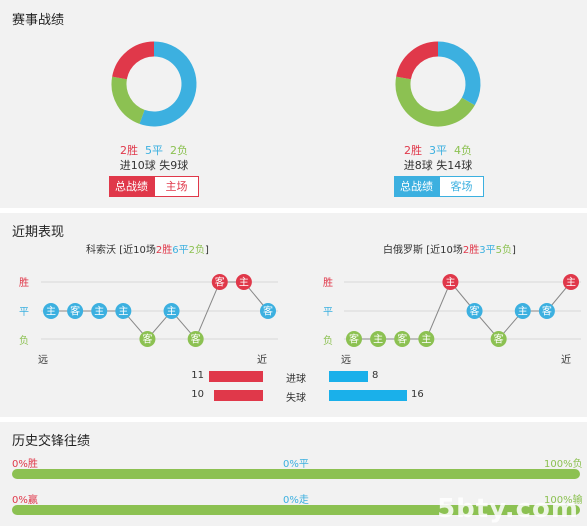  What do you see at coordinates (328, 341) in the screenshot?
I see `right-axis-loss: 负` at bounding box center [328, 341].